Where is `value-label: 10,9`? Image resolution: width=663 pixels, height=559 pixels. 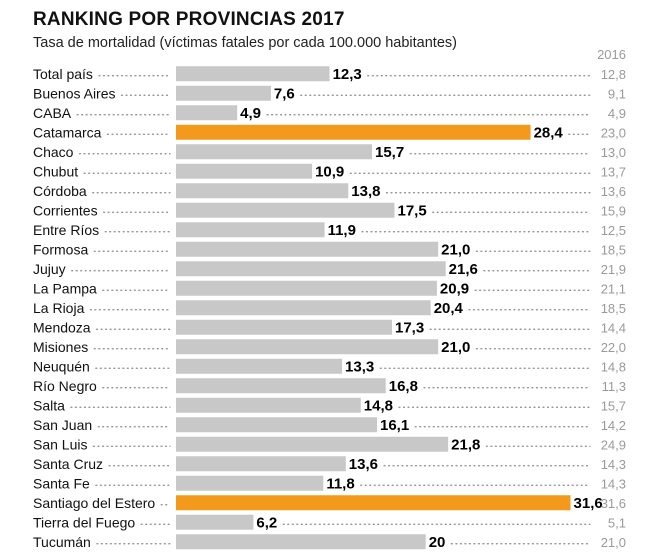 value-label: 10,9 is located at coordinates (329, 171).